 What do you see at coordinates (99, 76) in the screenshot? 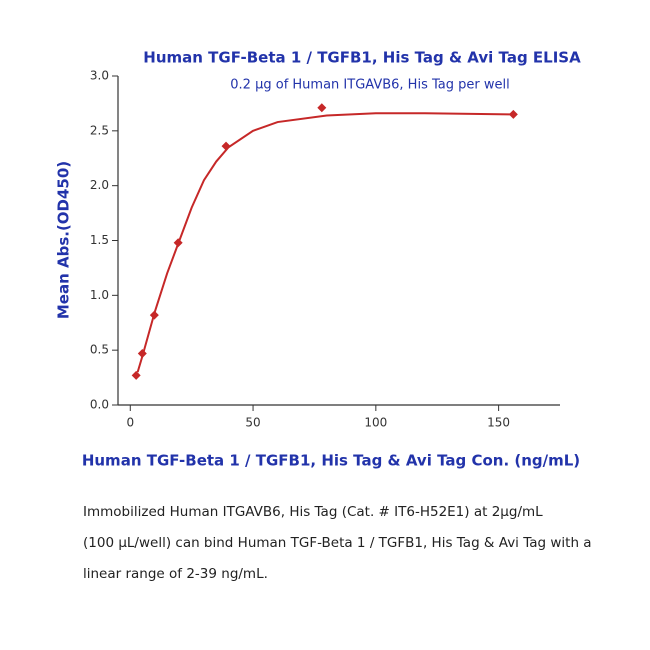
I see `y-tick-label: 3.0` at bounding box center [99, 76].